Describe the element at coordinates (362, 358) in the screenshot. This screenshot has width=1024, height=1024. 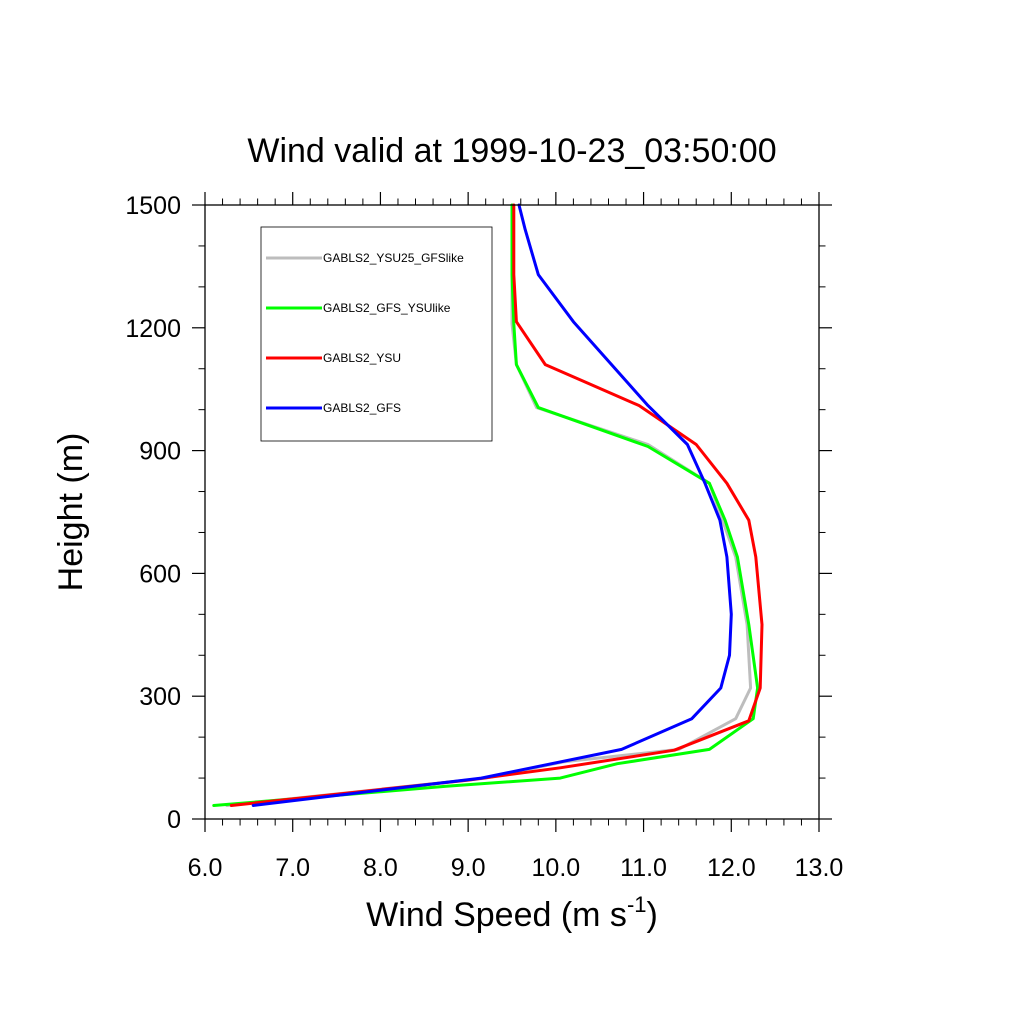
I see `legend-label: GABLS2_YSU` at that location.